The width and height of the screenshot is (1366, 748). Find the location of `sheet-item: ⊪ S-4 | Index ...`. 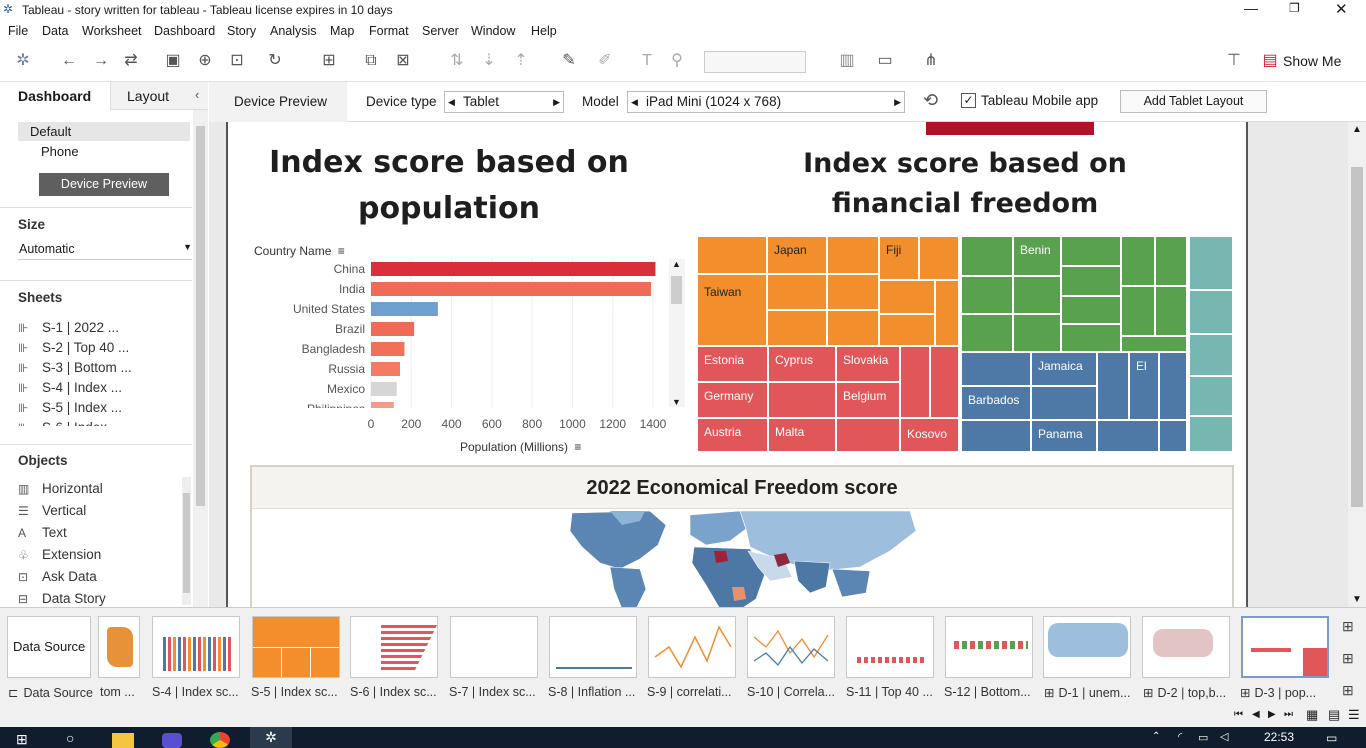

sheet-item: ⊪ S-4 | Index ... is located at coordinates (70, 387).